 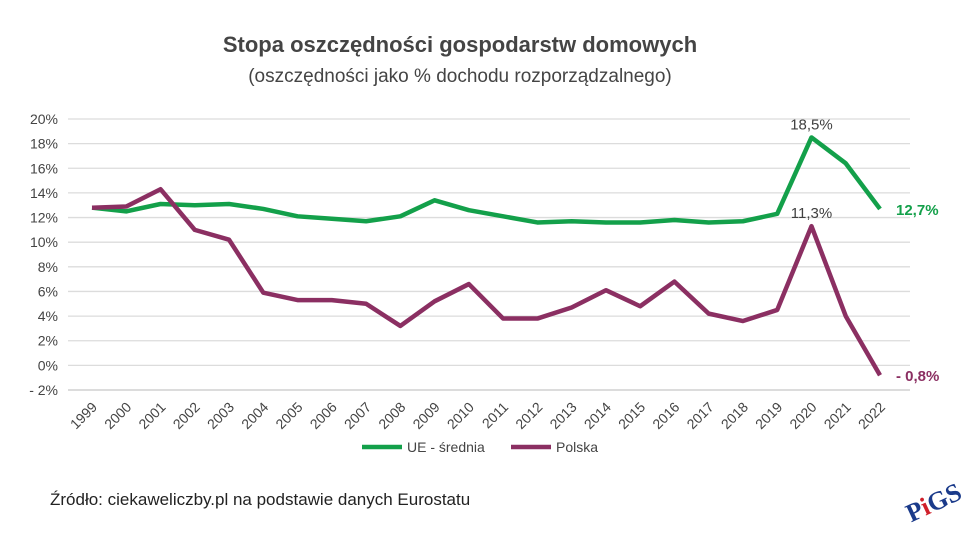 I want to click on y-tick-label: 18%, so click(x=44, y=144).